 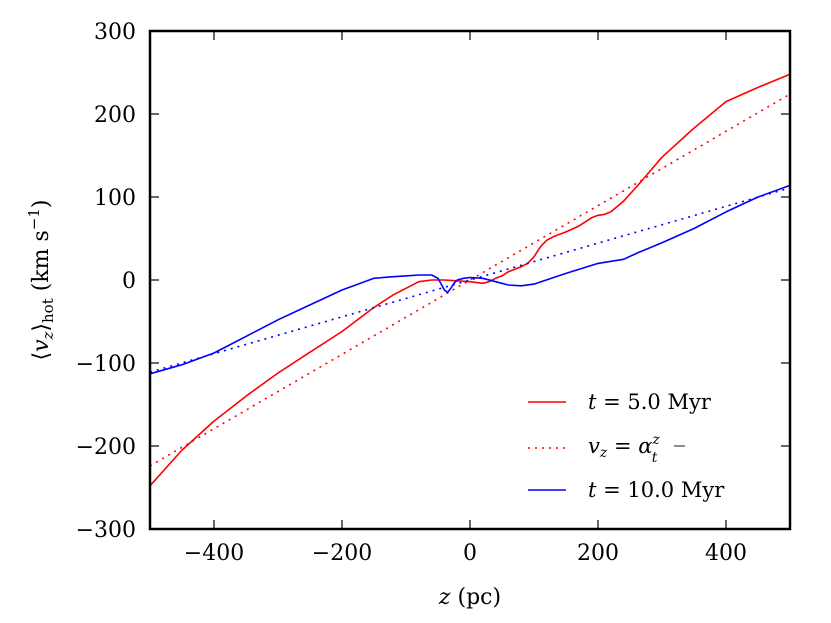 What do you see at coordinates (106, 530) in the screenshot?
I see `y-tick-label: −300` at bounding box center [106, 530].